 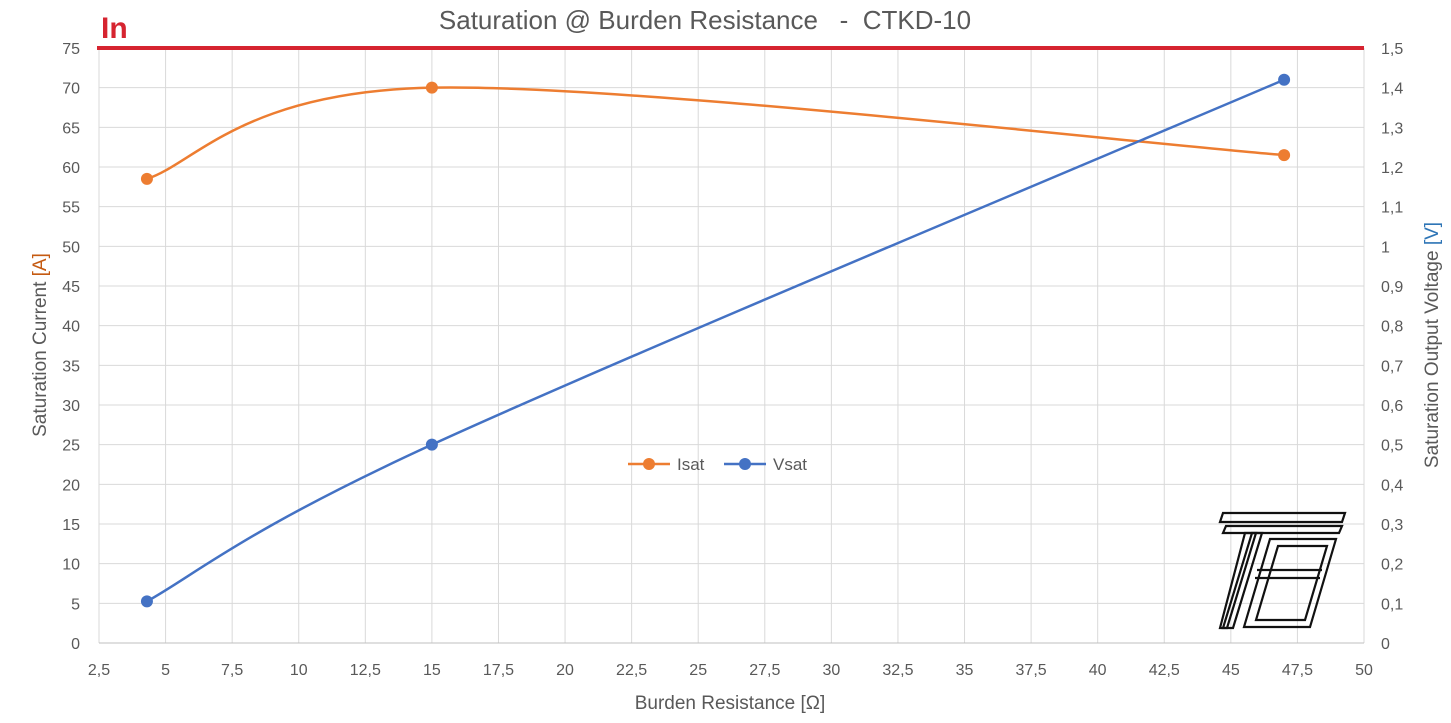 What do you see at coordinates (705, 20) in the screenshot?
I see `chart-title: Saturation @ Burden Resistance - CTKD-10` at bounding box center [705, 20].